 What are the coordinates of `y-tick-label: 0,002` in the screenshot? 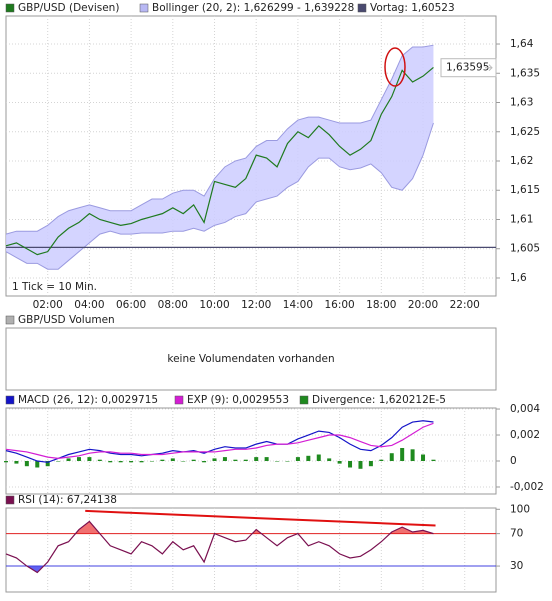 It's located at (525, 435).